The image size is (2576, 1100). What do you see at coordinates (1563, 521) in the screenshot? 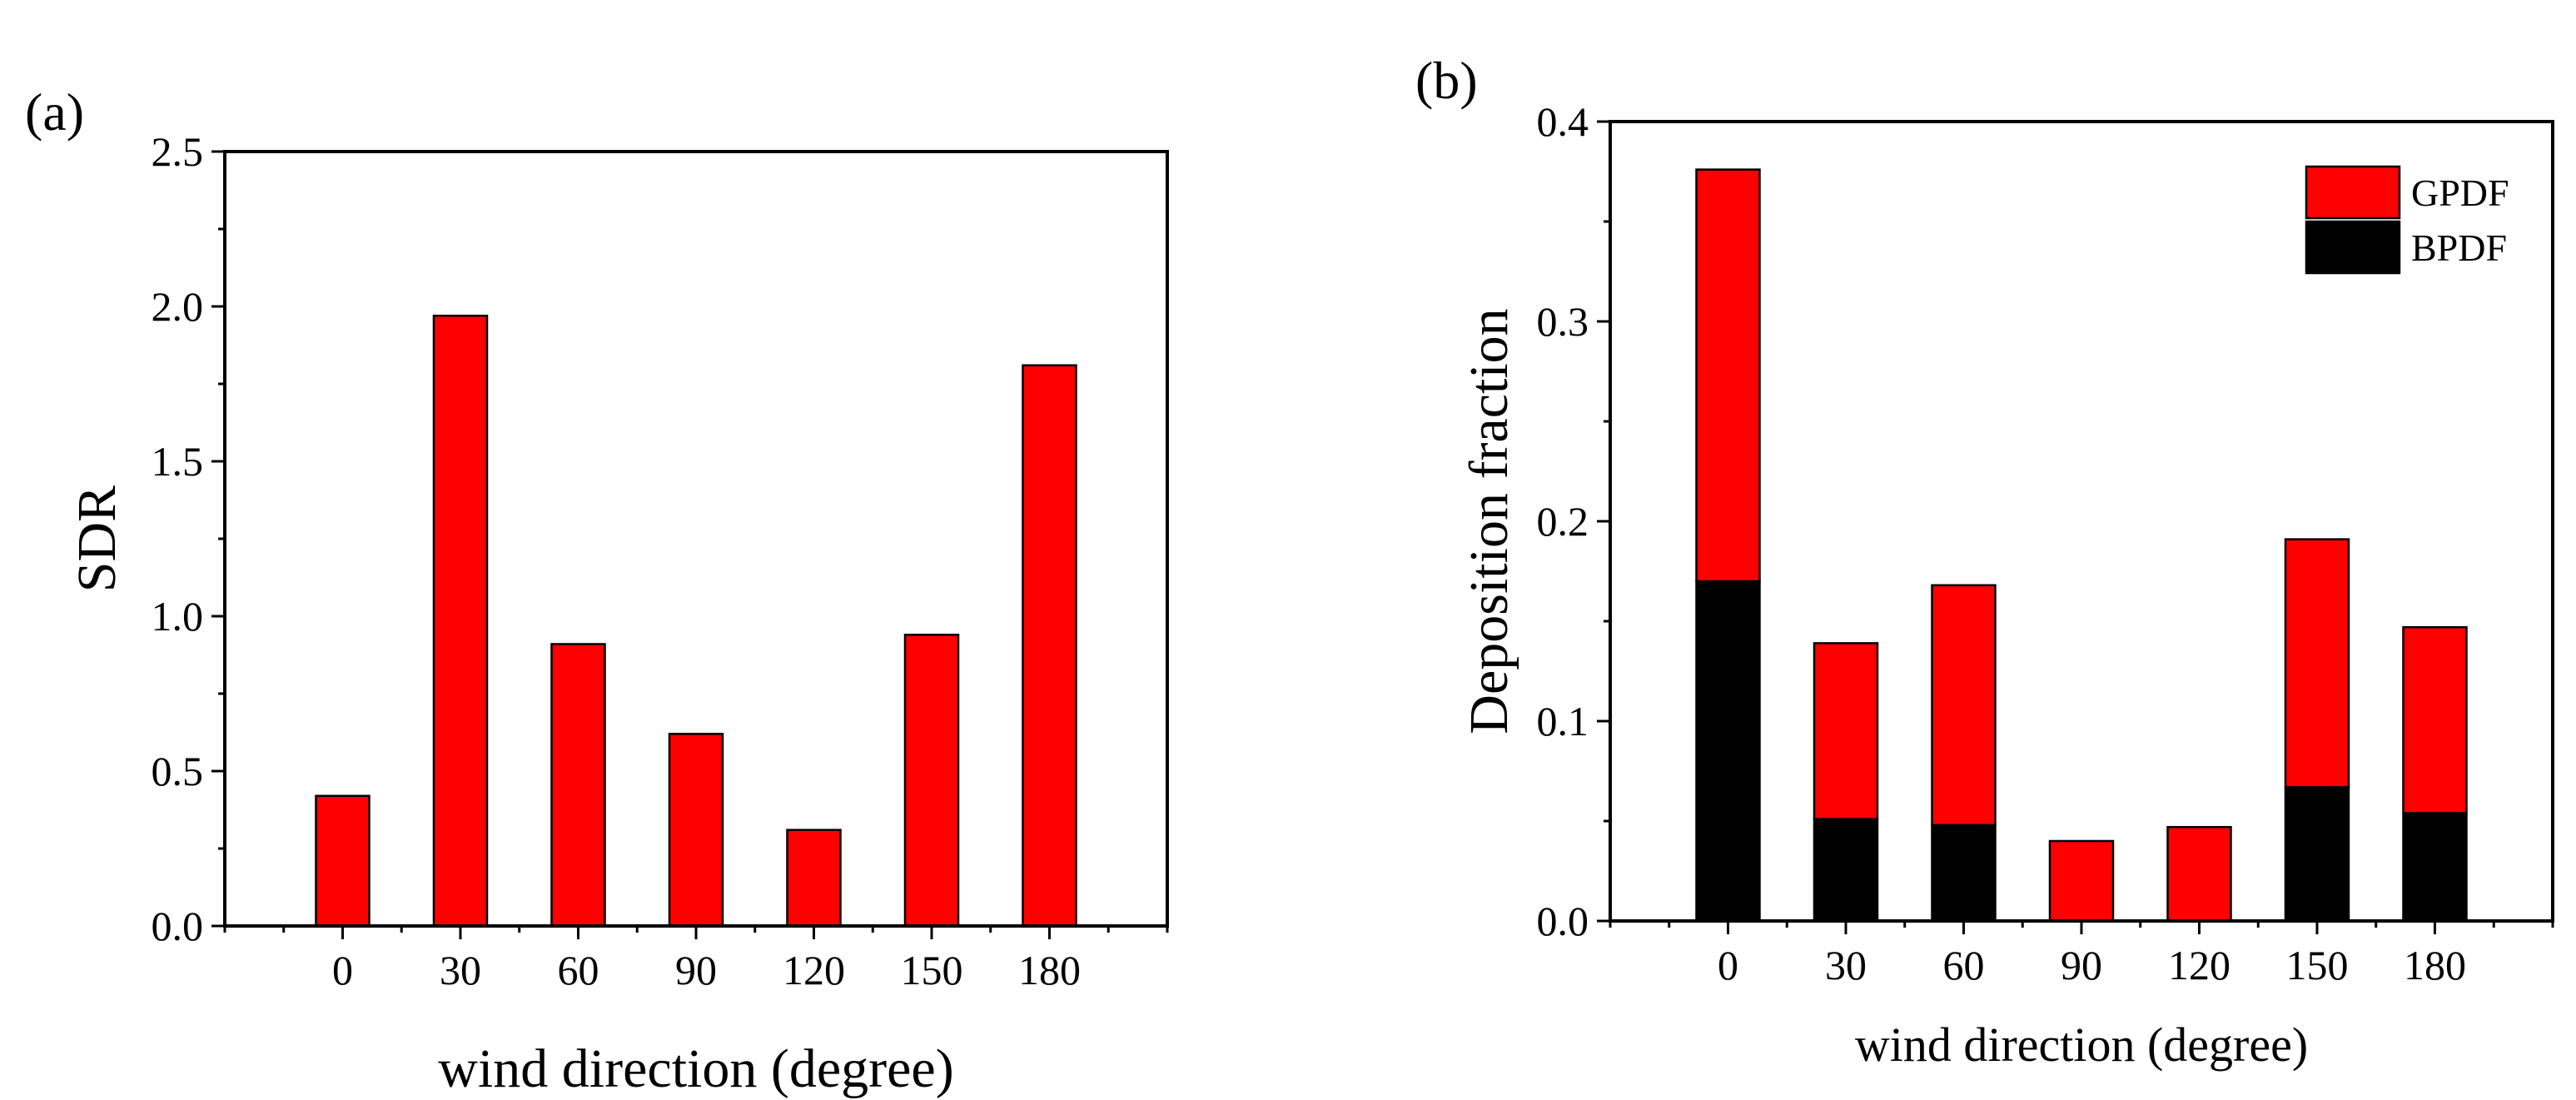
I see `panel-b-y-tick-label: 0.2` at bounding box center [1563, 521].